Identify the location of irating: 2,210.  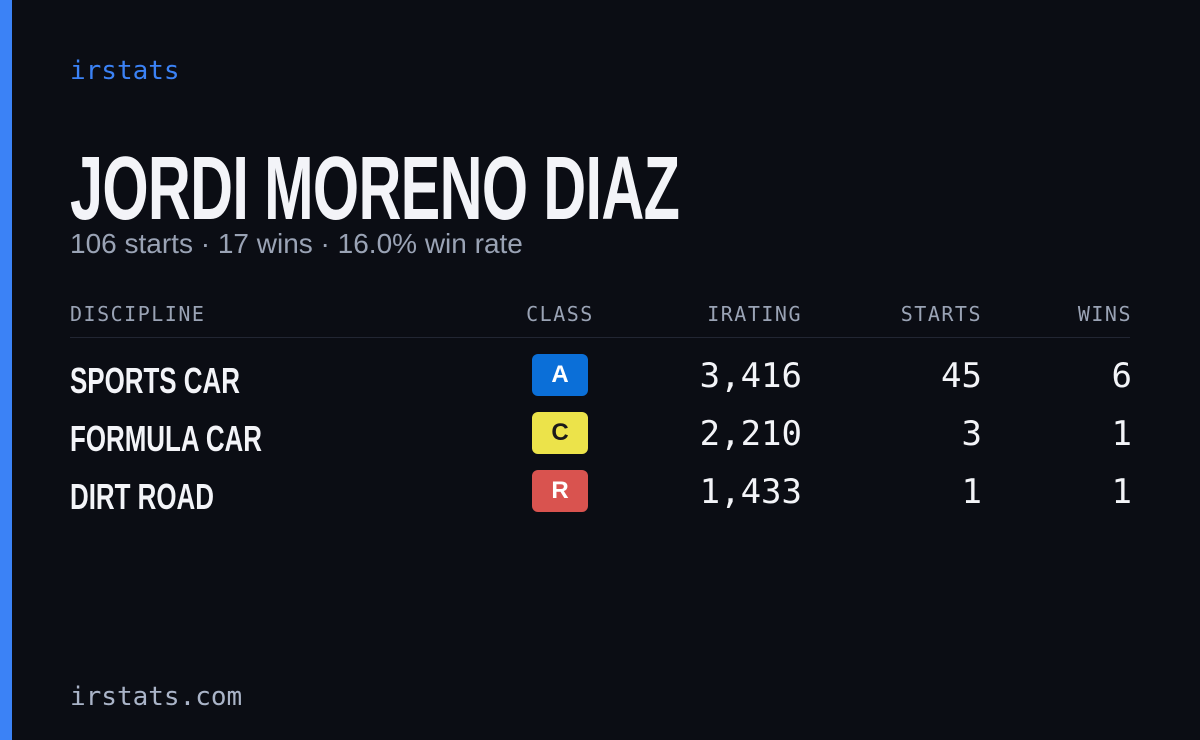
(750, 434).